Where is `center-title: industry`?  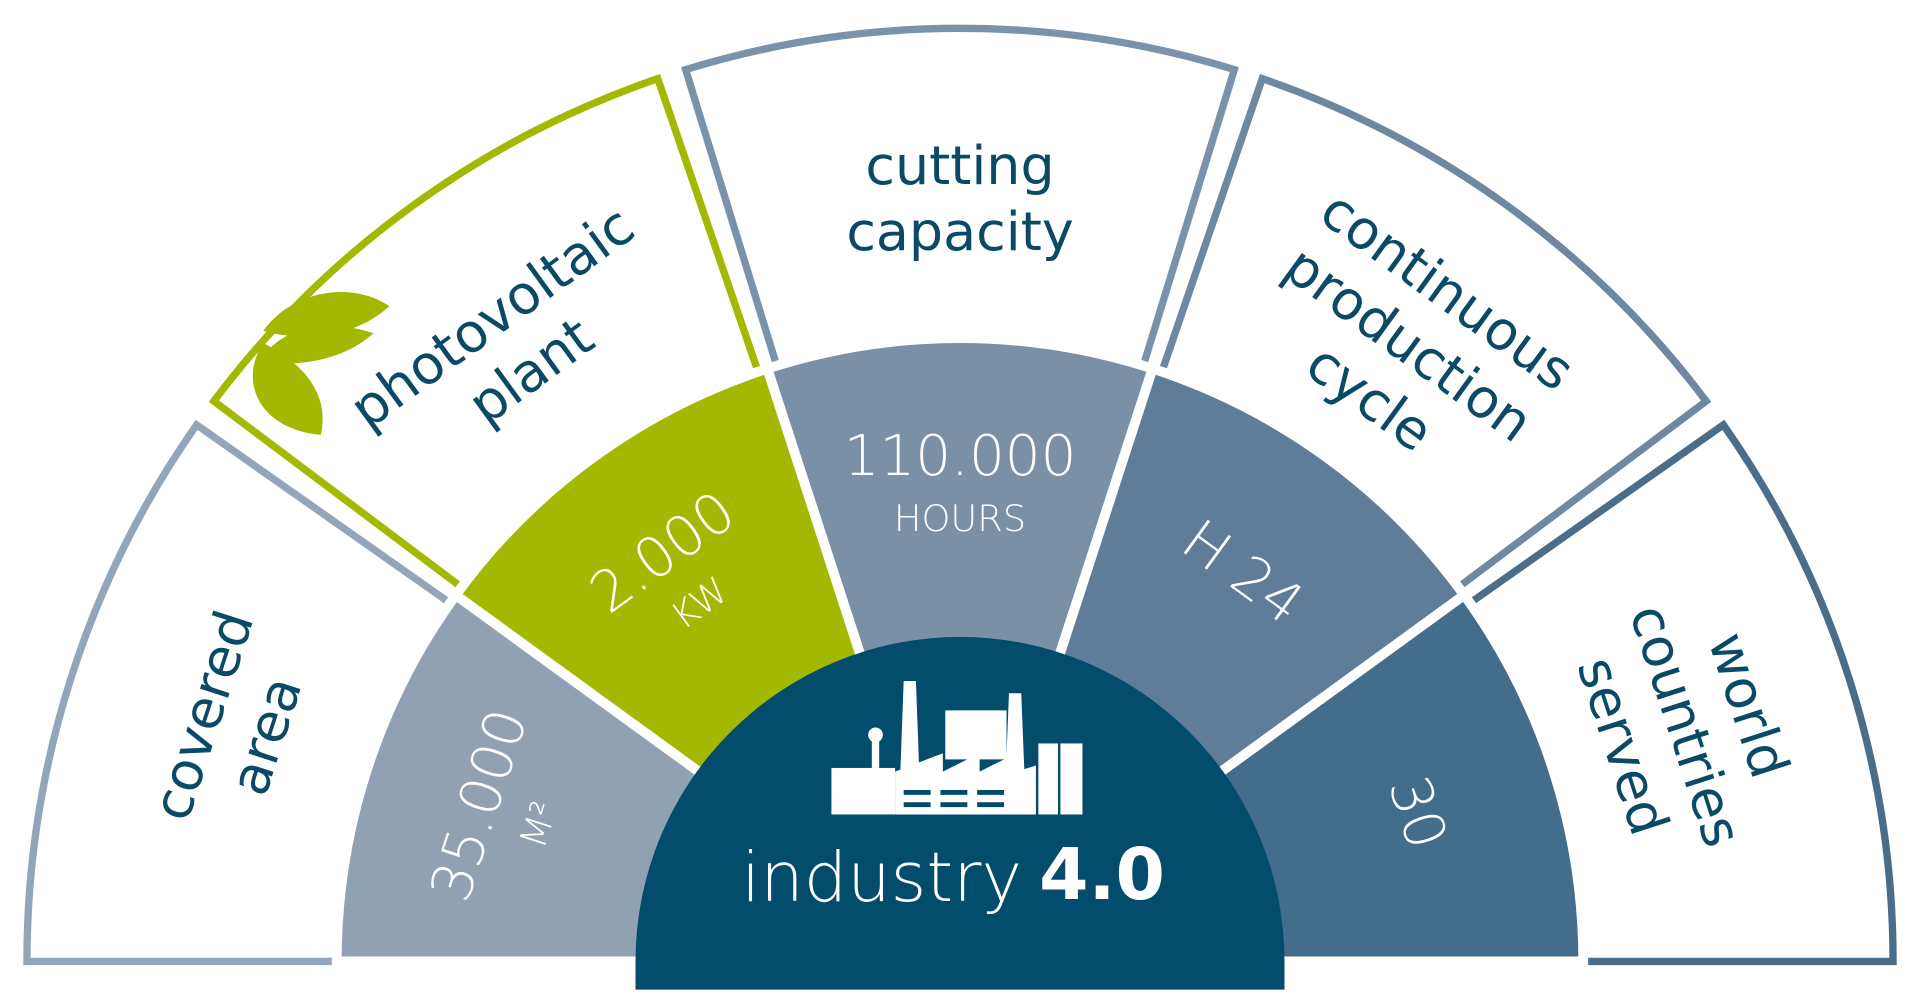
center-title: industry is located at coordinates (881, 878).